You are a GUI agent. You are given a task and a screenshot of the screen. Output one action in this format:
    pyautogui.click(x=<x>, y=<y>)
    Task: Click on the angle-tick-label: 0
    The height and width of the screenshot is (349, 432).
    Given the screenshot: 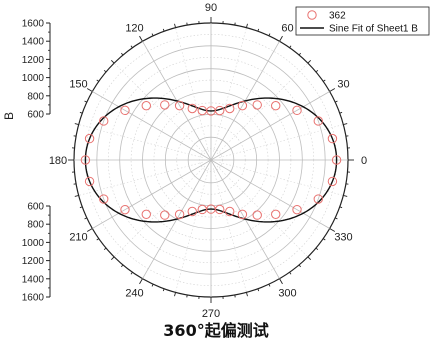 What is the action you would take?
    pyautogui.click(x=364, y=161)
    